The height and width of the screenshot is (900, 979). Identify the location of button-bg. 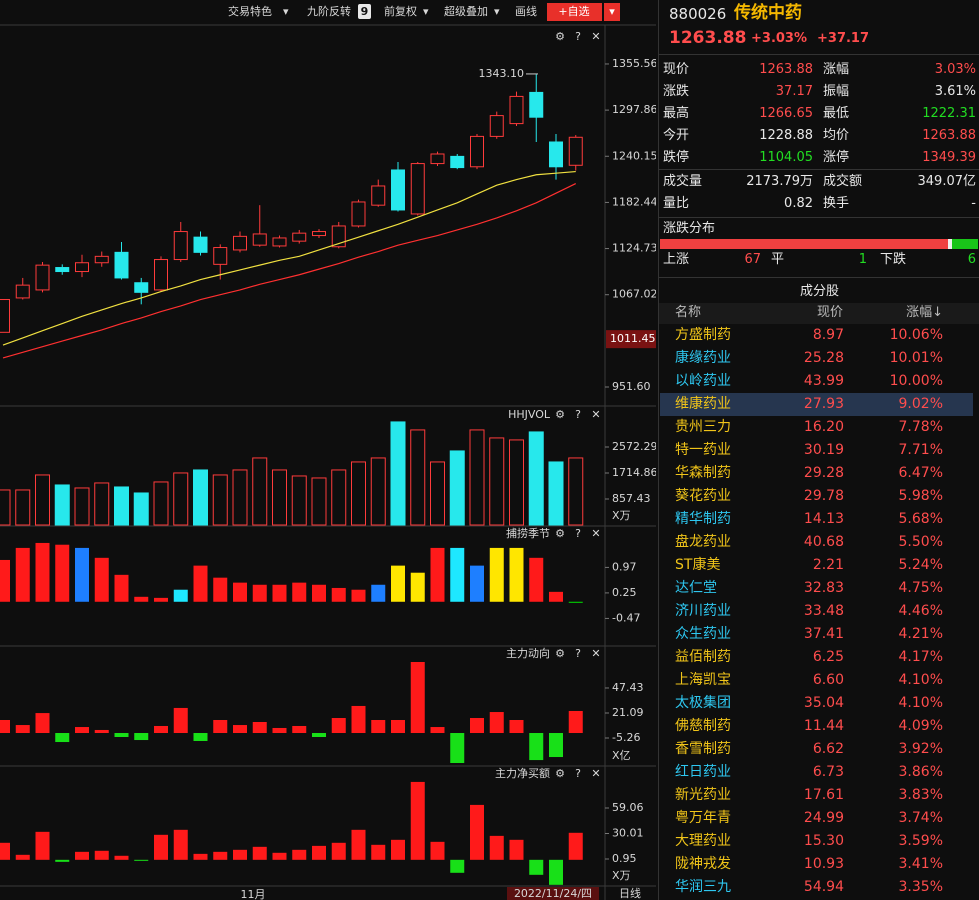
(574, 12).